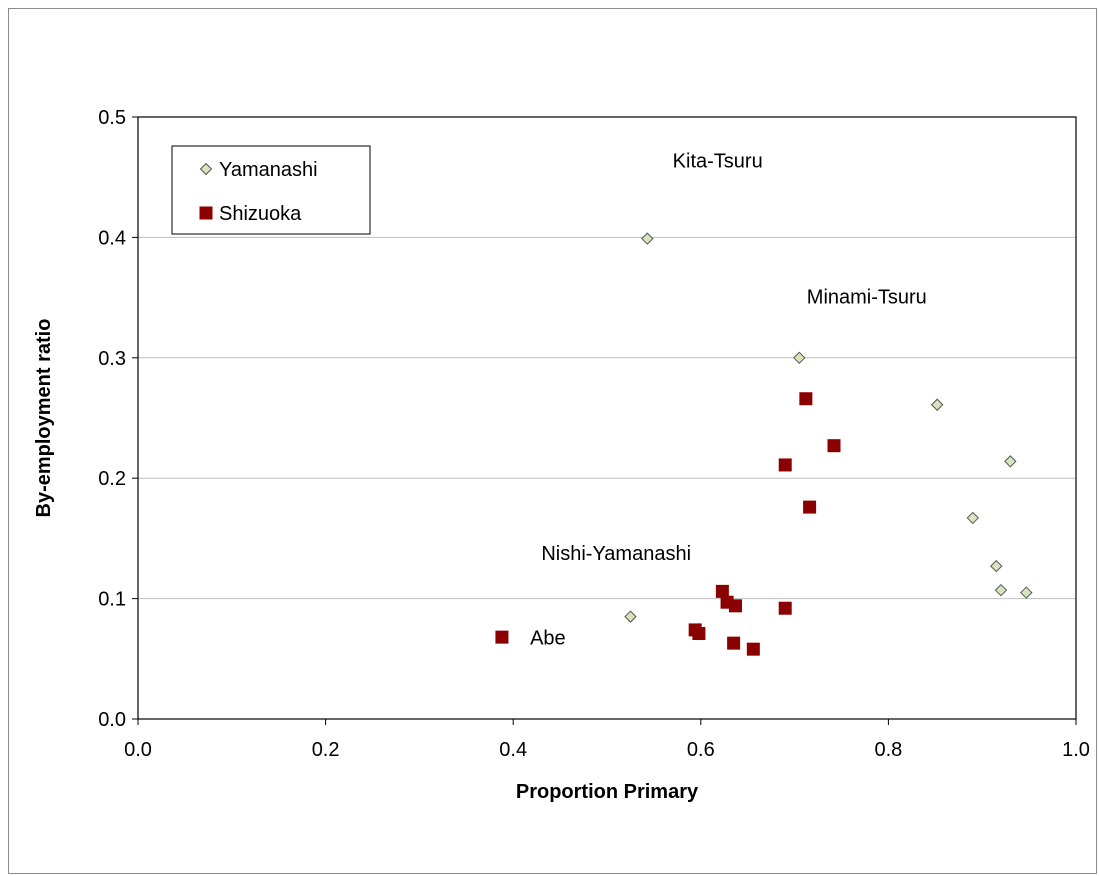 The width and height of the screenshot is (1099, 876). Describe the element at coordinates (112, 238) in the screenshot. I see `y-tick-label-4: 0.4` at that location.